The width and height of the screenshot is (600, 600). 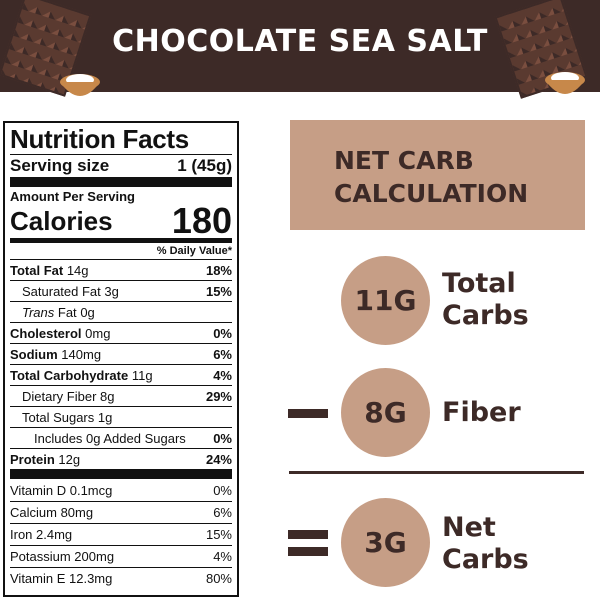 What do you see at coordinates (121, 490) in the screenshot?
I see `vitamin-row: Vitamin D 0.1mcg 0%` at bounding box center [121, 490].